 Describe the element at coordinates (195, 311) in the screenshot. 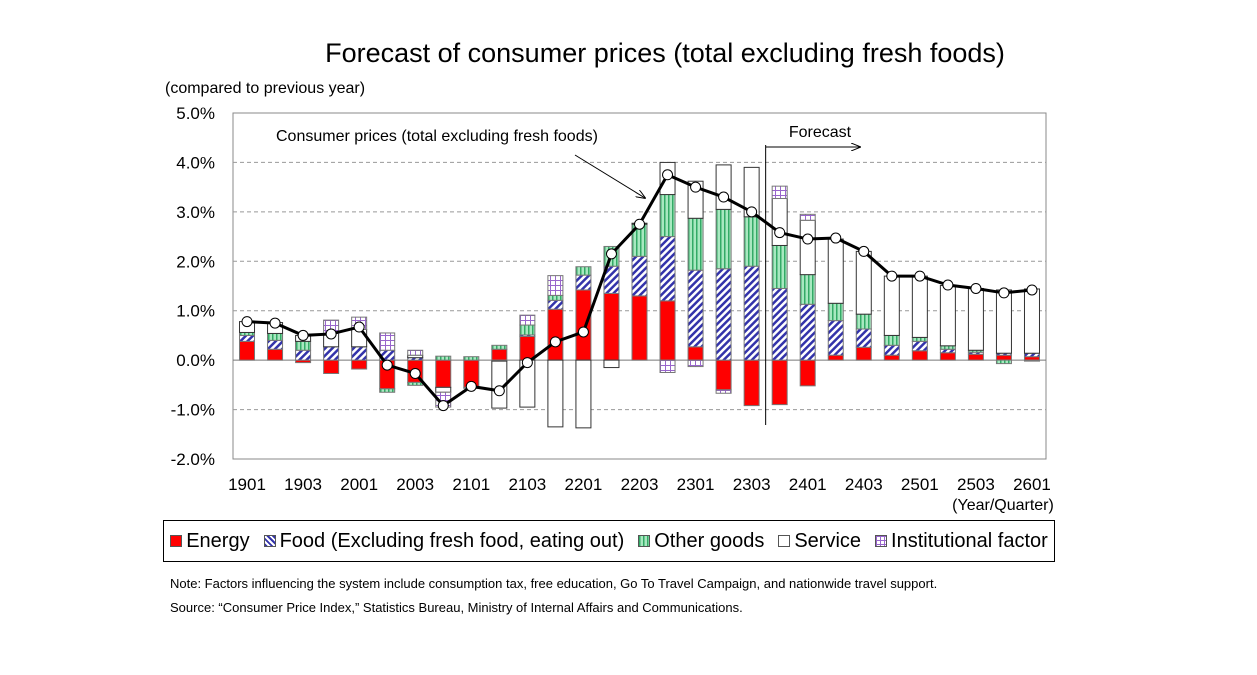

I see `y-tick-label: 1.0%` at that location.